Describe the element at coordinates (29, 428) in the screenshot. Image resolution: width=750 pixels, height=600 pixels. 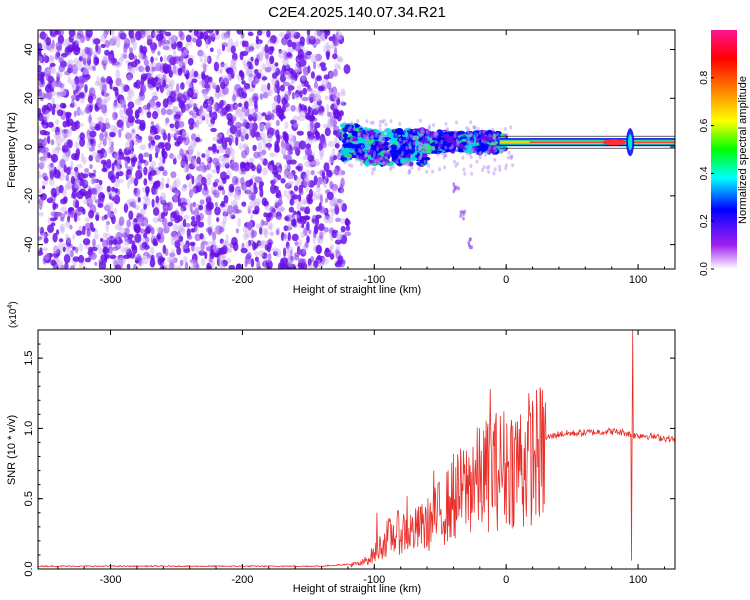
I see `snr-y-tick-label: 1.0` at that location.